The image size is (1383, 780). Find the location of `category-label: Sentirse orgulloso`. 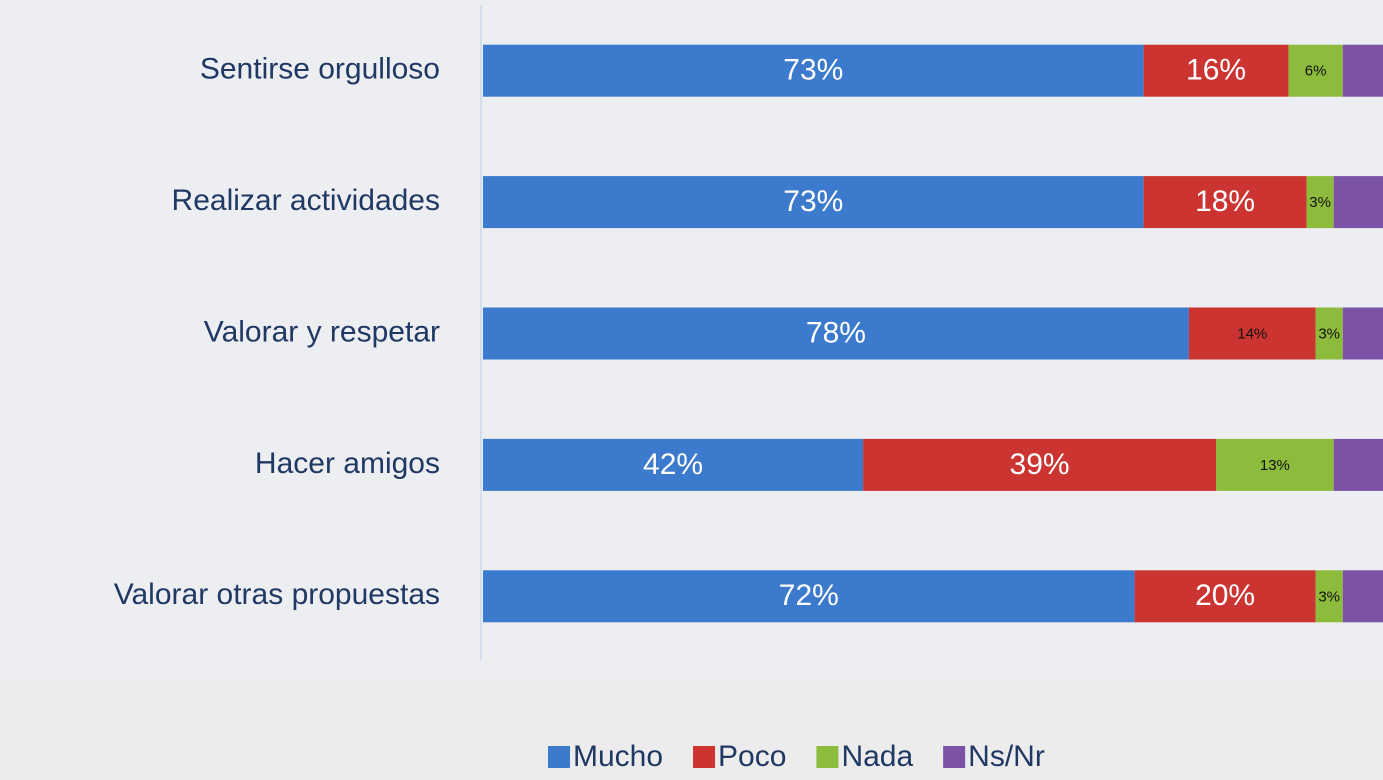

category-label: Sentirse orgulloso is located at coordinates (320, 69).